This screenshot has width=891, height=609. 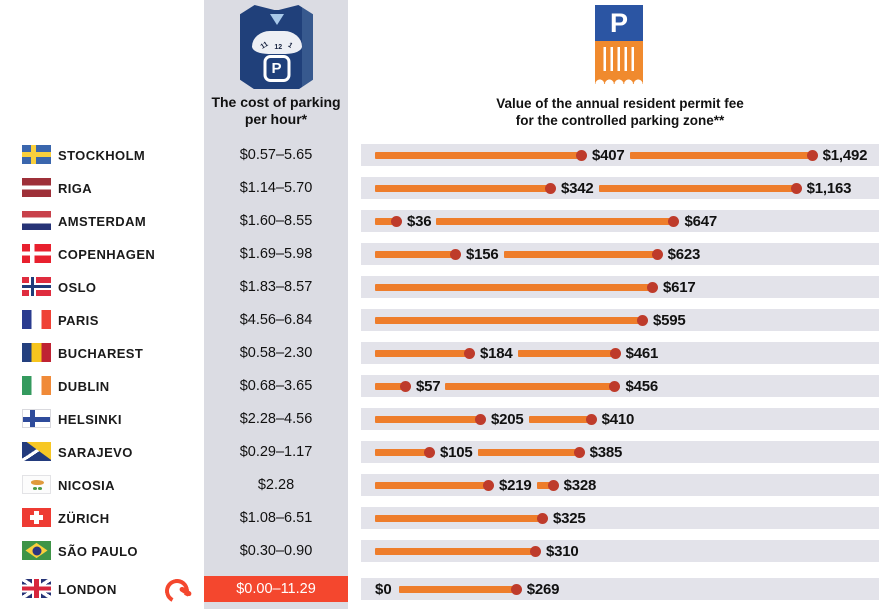 What do you see at coordinates (701, 221) in the screenshot?
I see `permit-fee-value-label: $647` at bounding box center [701, 221].